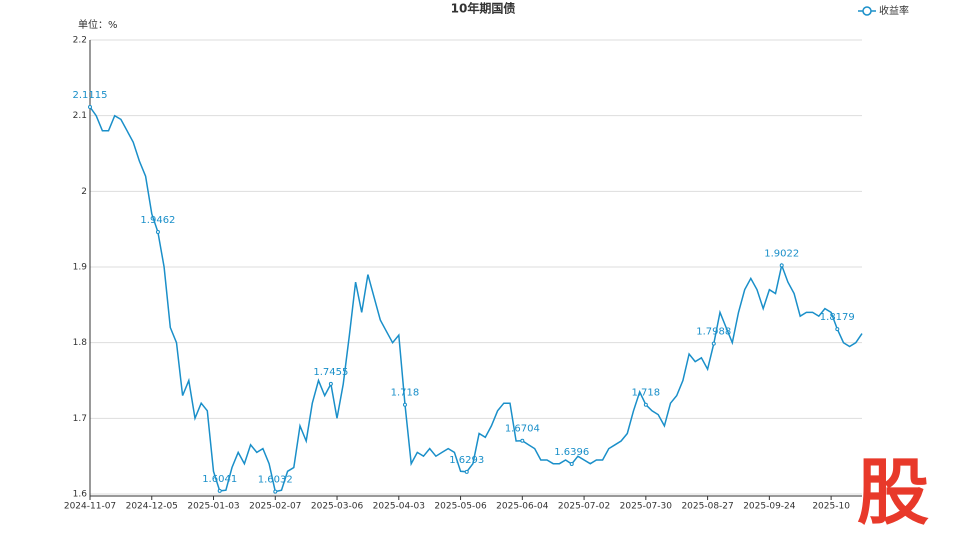  Describe the element at coordinates (90, 95) in the screenshot. I see `data-label: 2.1115` at that location.